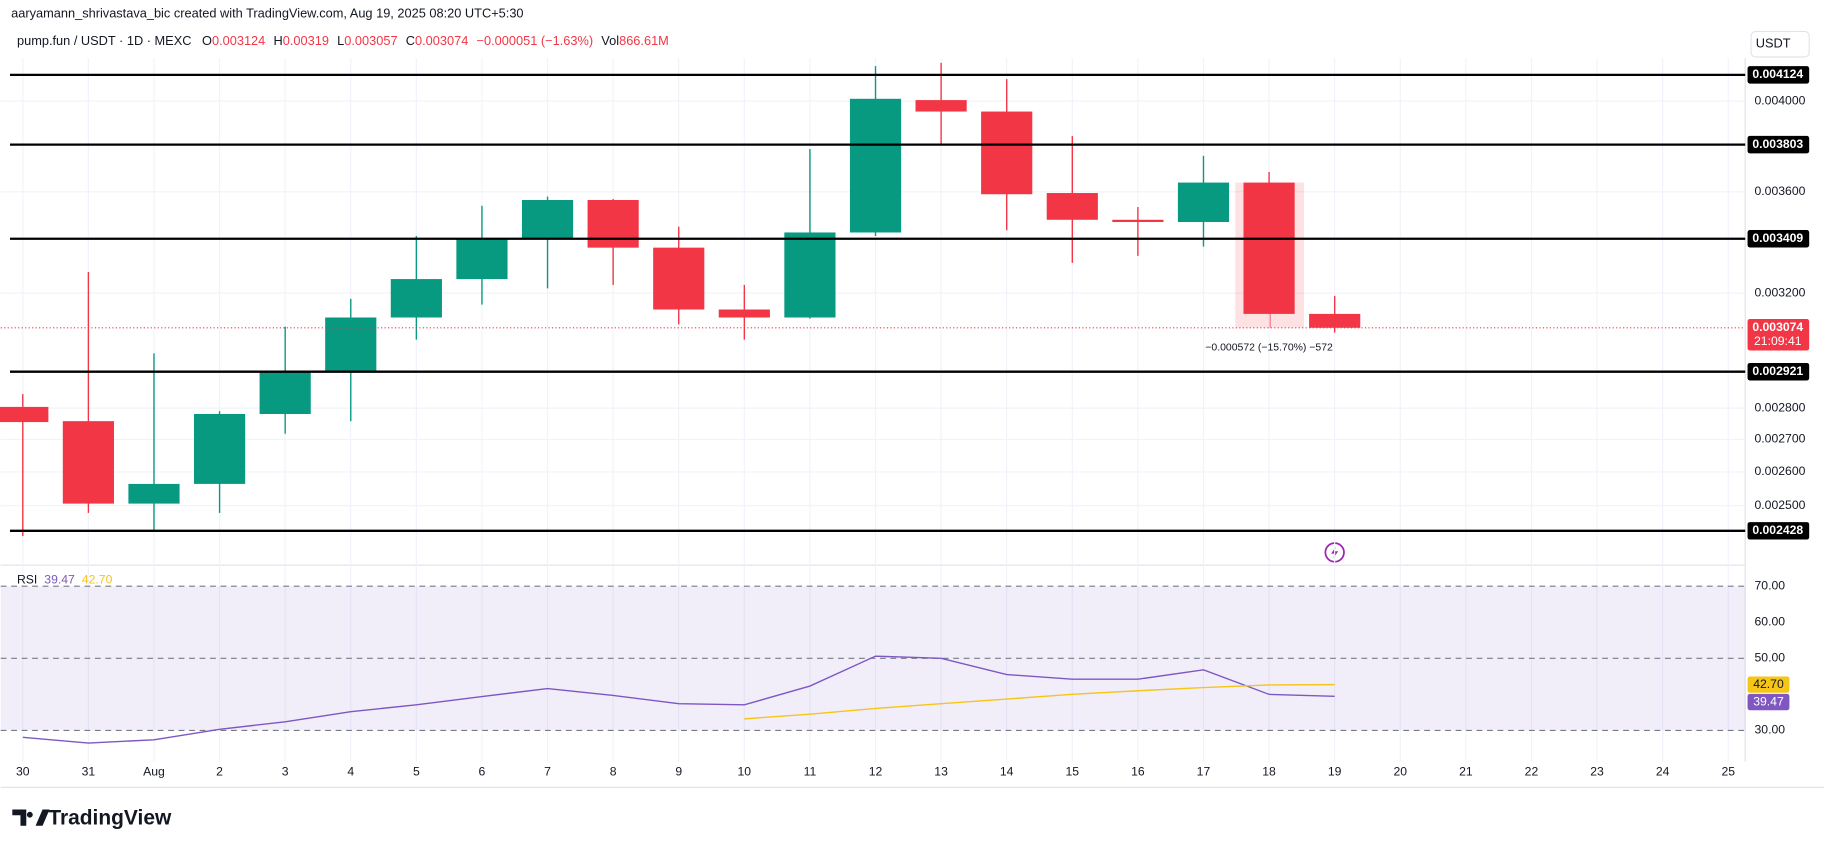 The width and height of the screenshot is (1825, 849). I want to click on x-tick-label: 5, so click(416, 771).